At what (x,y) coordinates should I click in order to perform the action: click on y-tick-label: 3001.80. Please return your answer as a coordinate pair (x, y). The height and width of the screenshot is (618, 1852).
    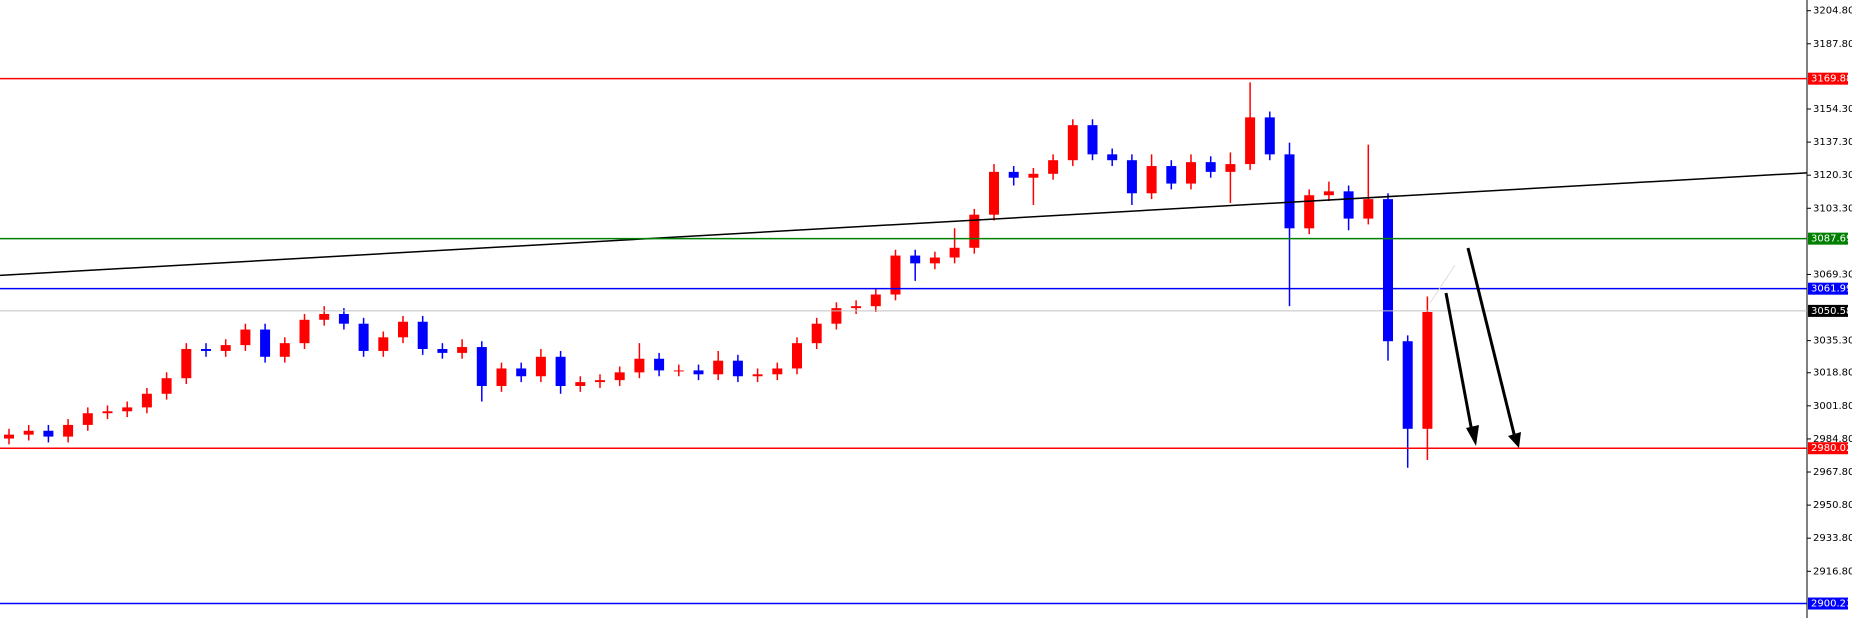
    Looking at the image, I should click on (1832, 406).